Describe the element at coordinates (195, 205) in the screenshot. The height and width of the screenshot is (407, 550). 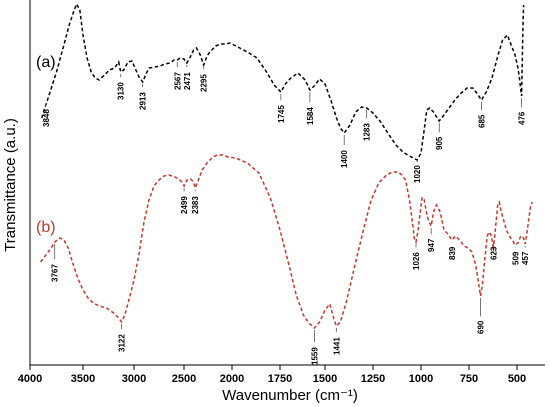
I see `peak-label-b: 2383` at that location.